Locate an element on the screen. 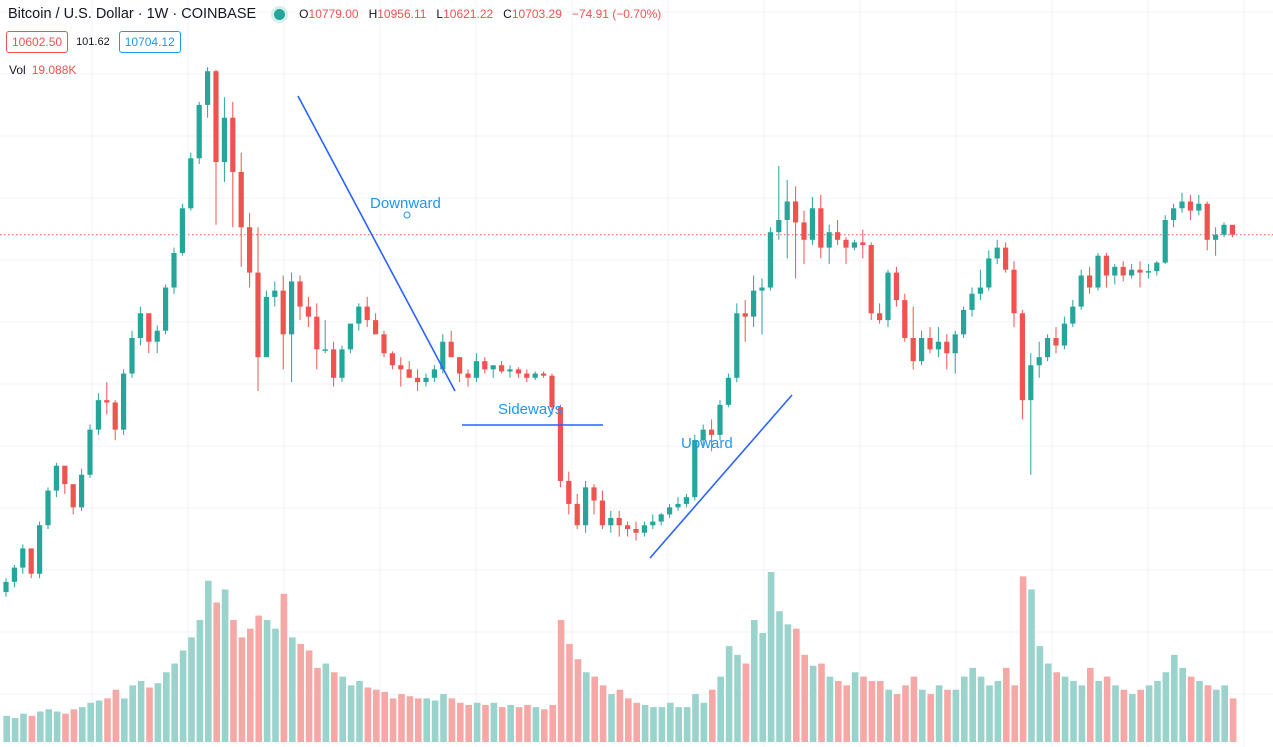 The width and height of the screenshot is (1273, 747). annotation-sideways: Sideways is located at coordinates (530, 409).